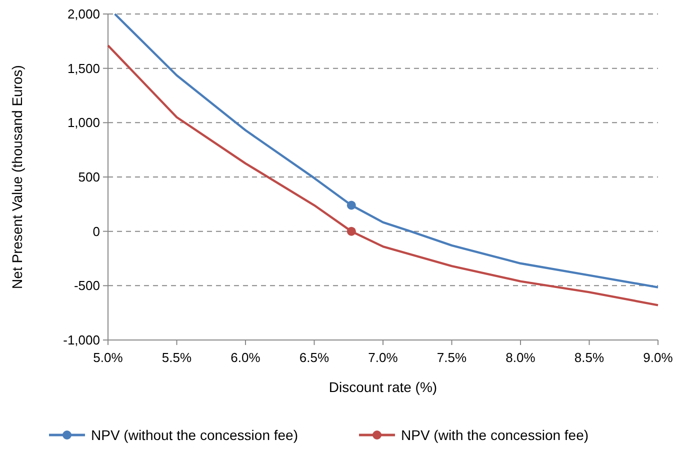 The height and width of the screenshot is (453, 678). I want to click on x-tick-label: 6.5%, so click(314, 357).